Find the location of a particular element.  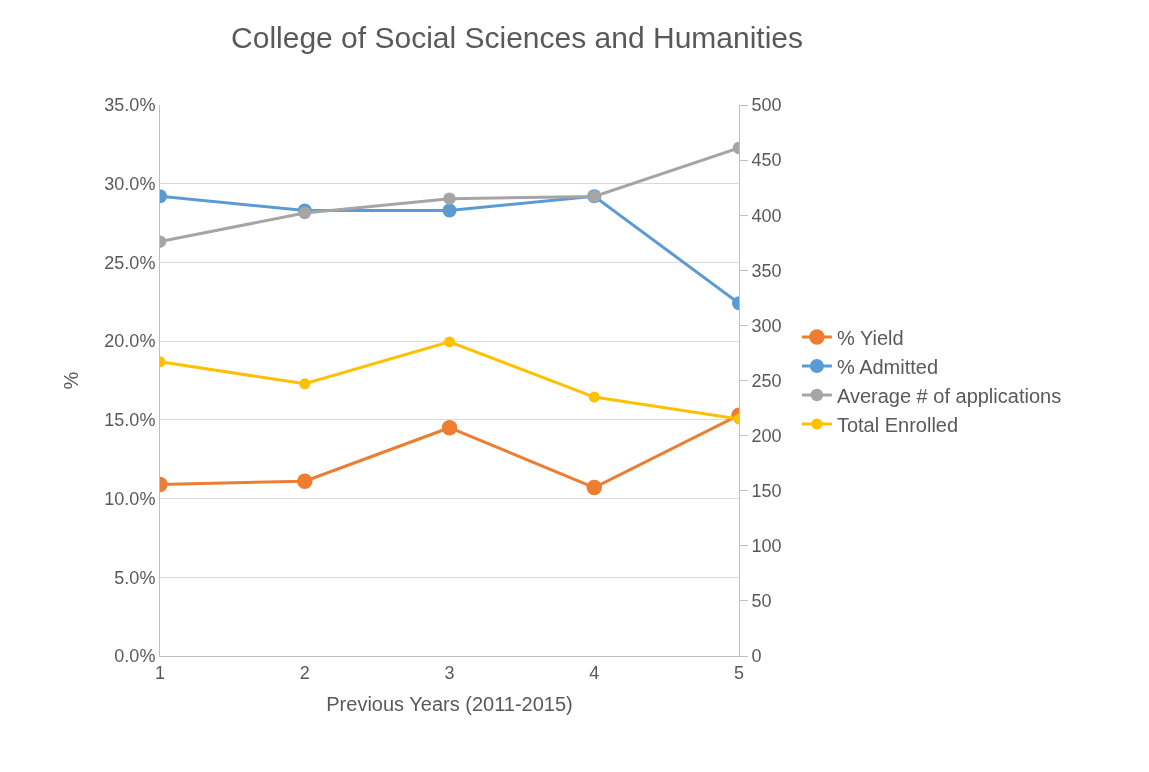

y2-tick-label: 200 is located at coordinates (766, 435).